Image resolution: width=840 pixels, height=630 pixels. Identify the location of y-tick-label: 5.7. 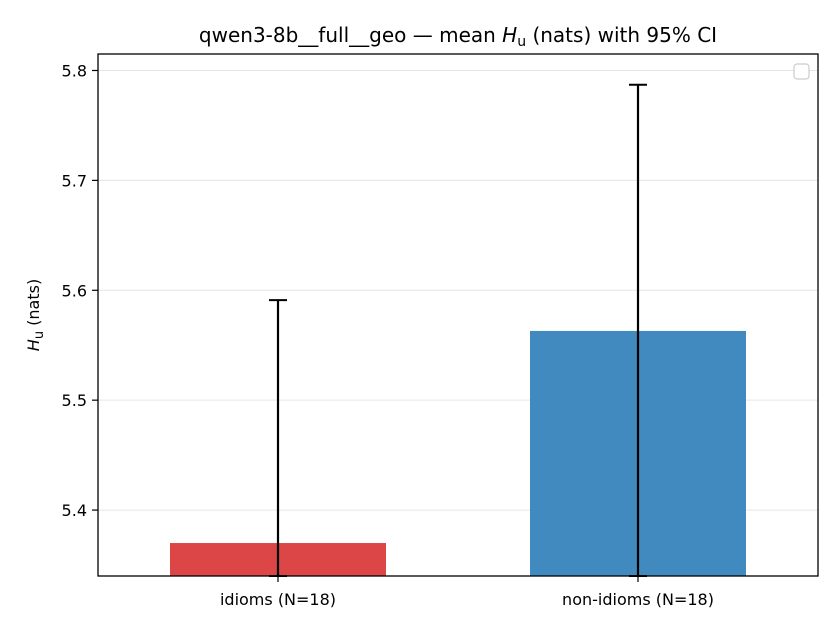
(74, 180).